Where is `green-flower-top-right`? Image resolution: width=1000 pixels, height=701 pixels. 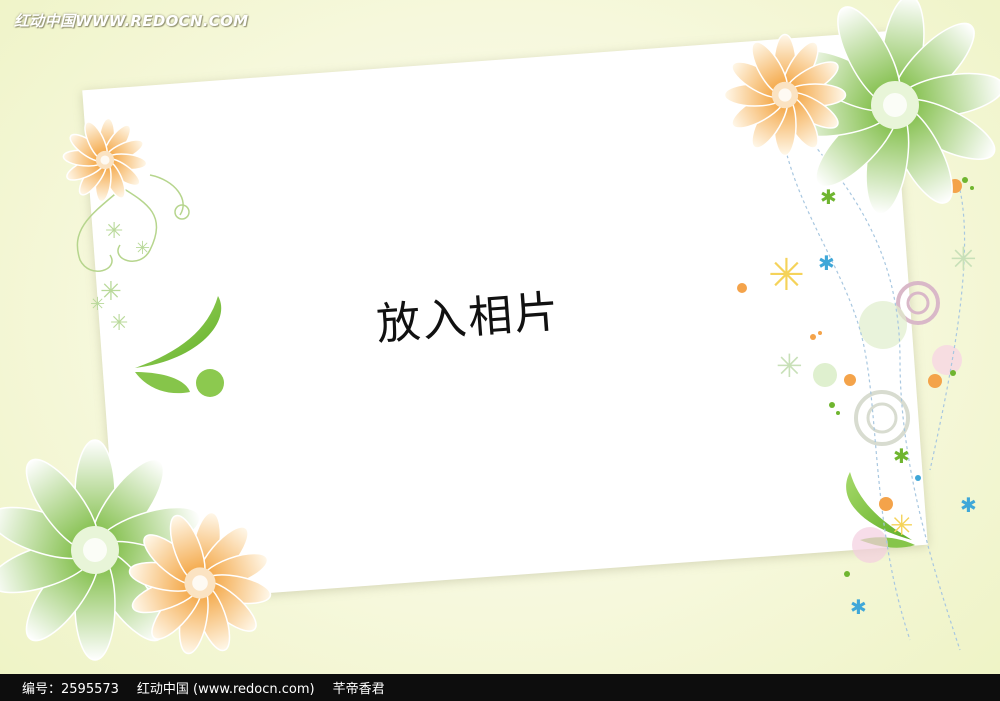 green-flower-top-right is located at coordinates (892, 107).